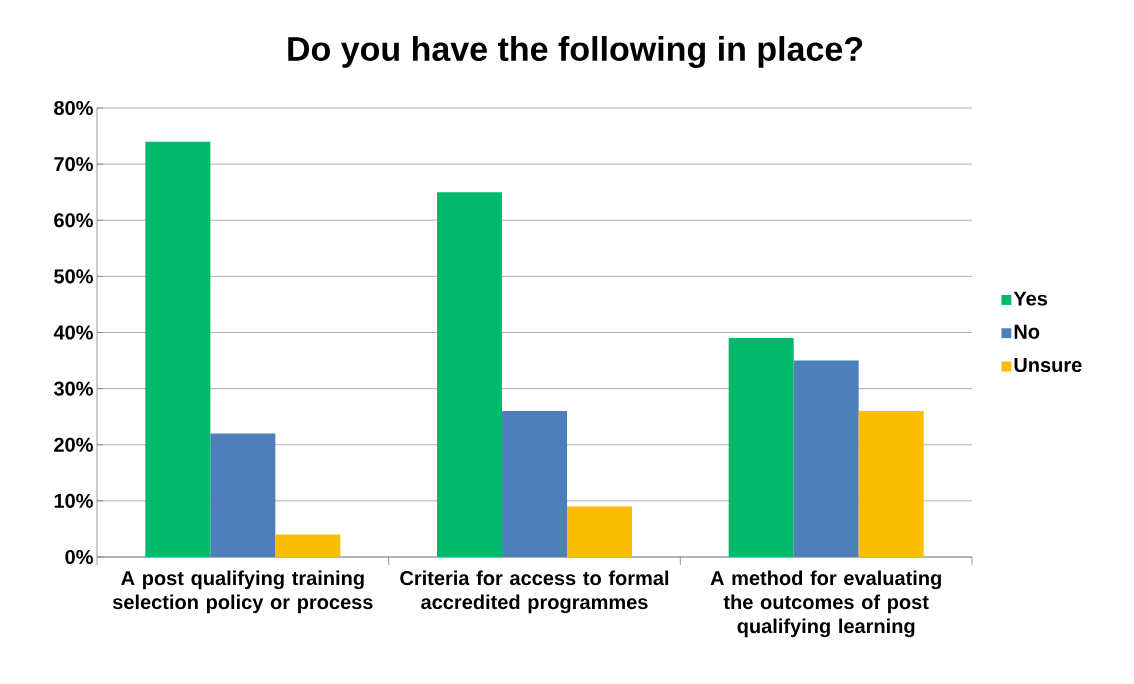 This screenshot has height=684, width=1134. Describe the element at coordinates (73, 332) in the screenshot. I see `y-tick-label: 40%` at that location.